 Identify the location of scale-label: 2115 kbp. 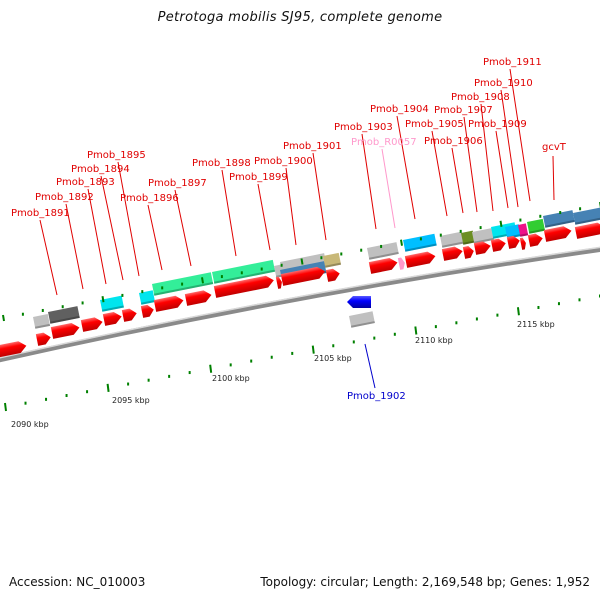
(536, 324).